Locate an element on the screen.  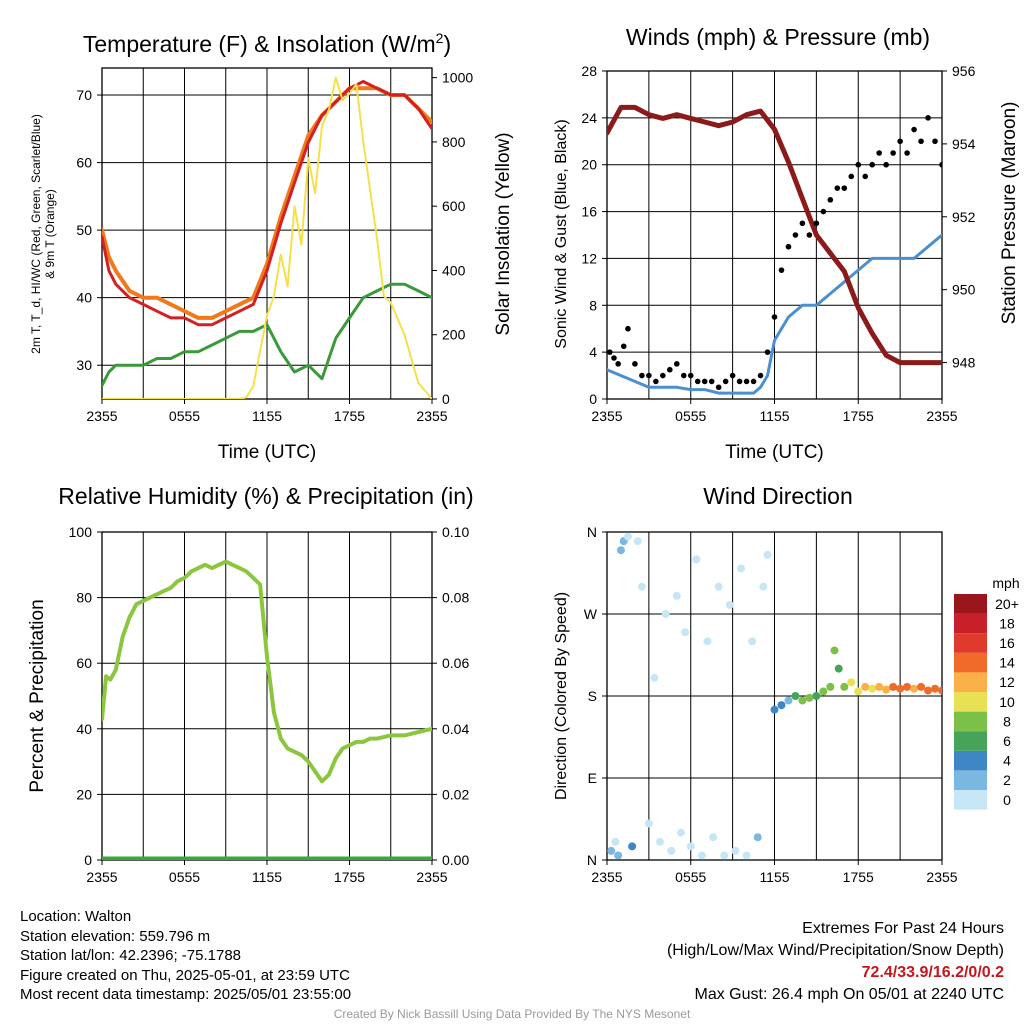
y-tick-label: 16 is located at coordinates (589, 212).